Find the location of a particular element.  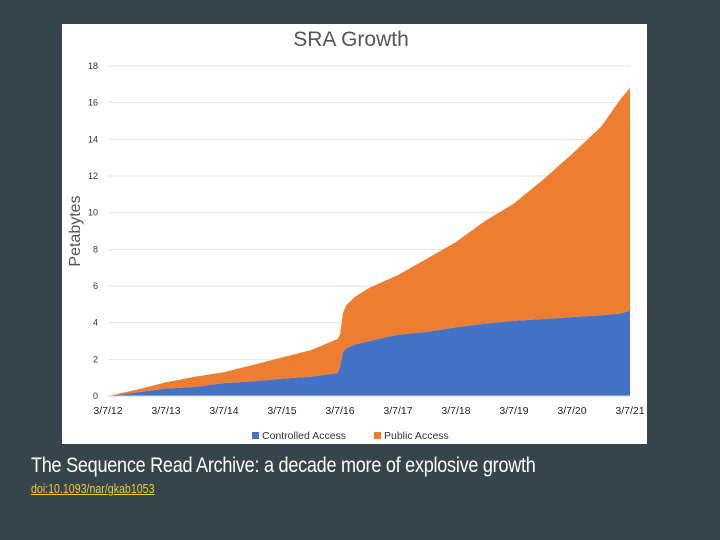

y-tick-label: 18 is located at coordinates (93, 66).